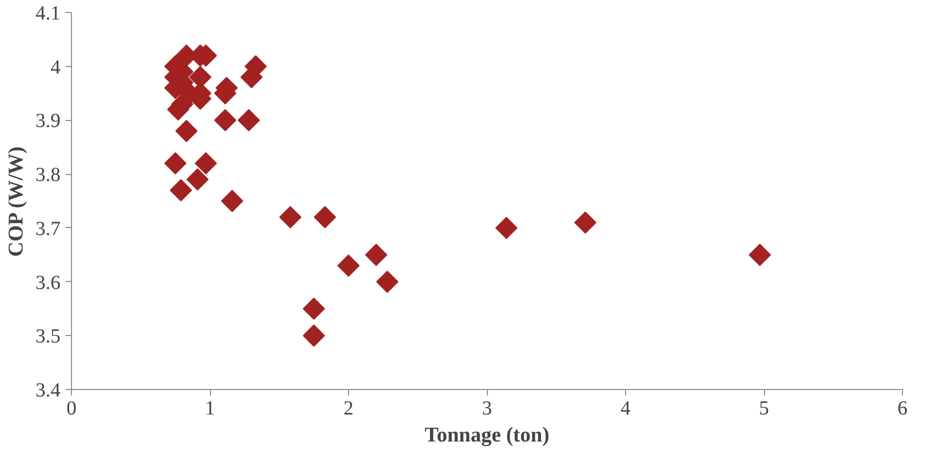 Image resolution: width=932 pixels, height=451 pixels. What do you see at coordinates (349, 409) in the screenshot?
I see `x-tick-label: 2` at bounding box center [349, 409].